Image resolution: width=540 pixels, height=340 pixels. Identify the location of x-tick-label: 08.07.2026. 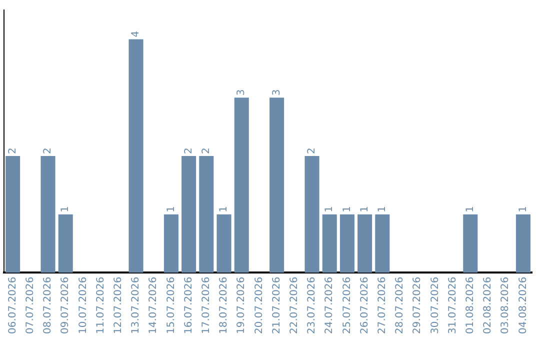
(48, 305).